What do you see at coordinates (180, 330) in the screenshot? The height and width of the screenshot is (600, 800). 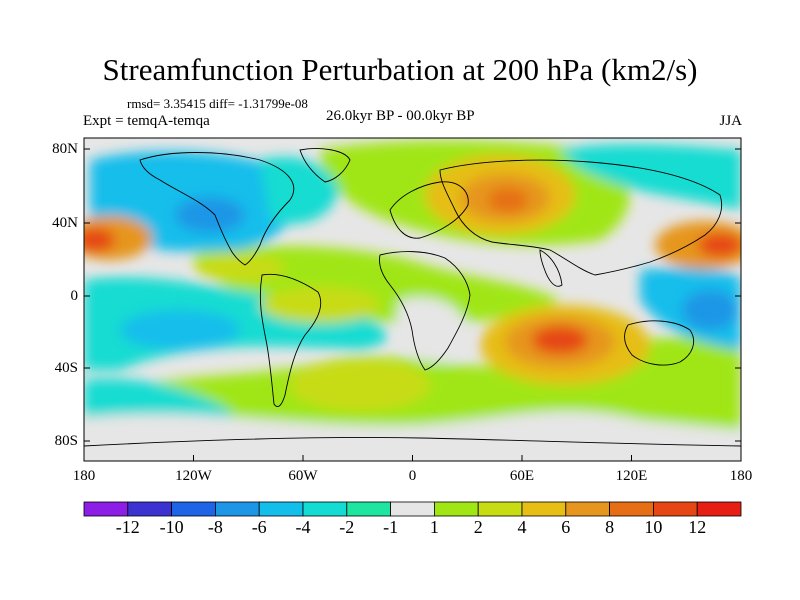 I see `tropical-blue-core` at bounding box center [180, 330].